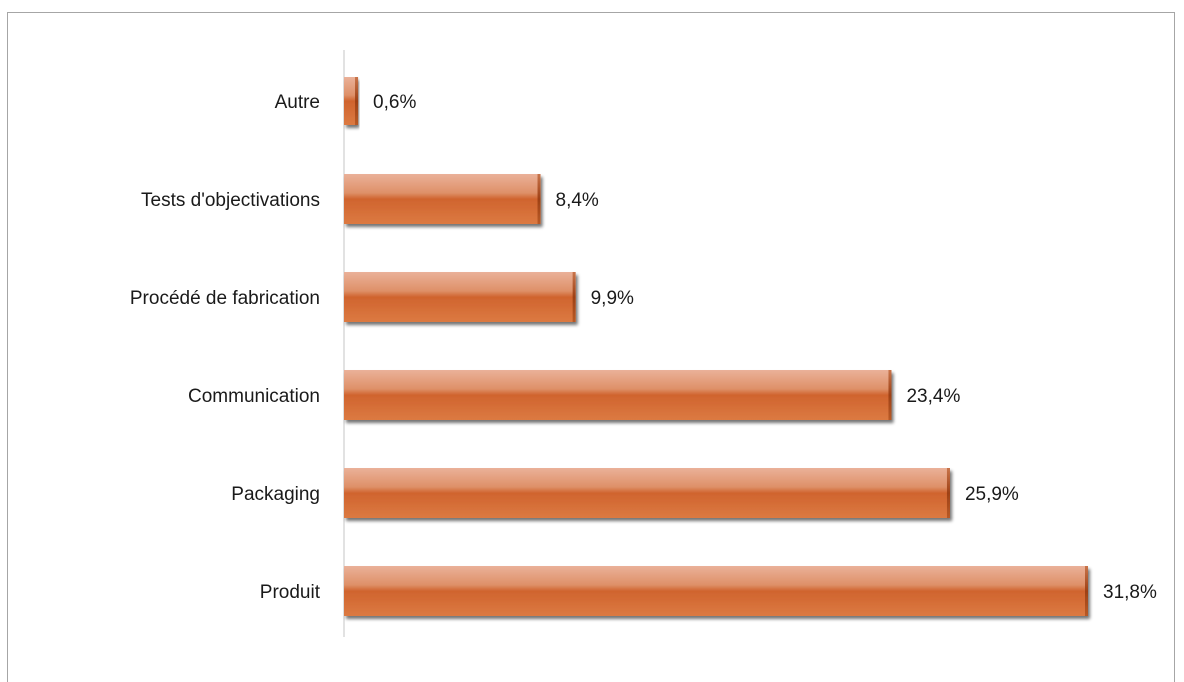 The width and height of the screenshot is (1184, 682). Describe the element at coordinates (992, 494) in the screenshot. I see `value-label: 25,9%` at that location.